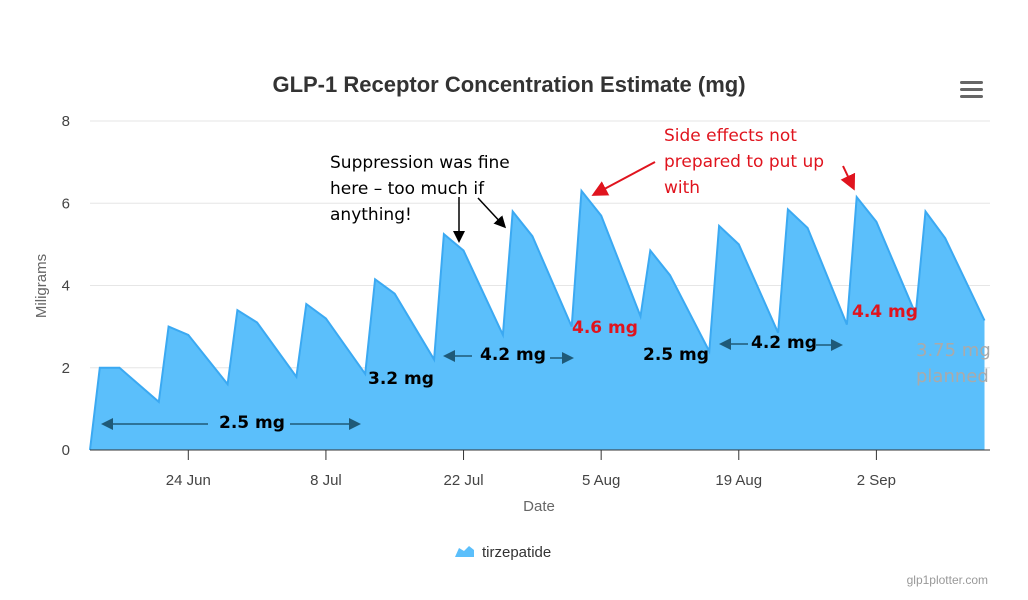  I want to click on x-tick-label: 22 Jul, so click(464, 480).